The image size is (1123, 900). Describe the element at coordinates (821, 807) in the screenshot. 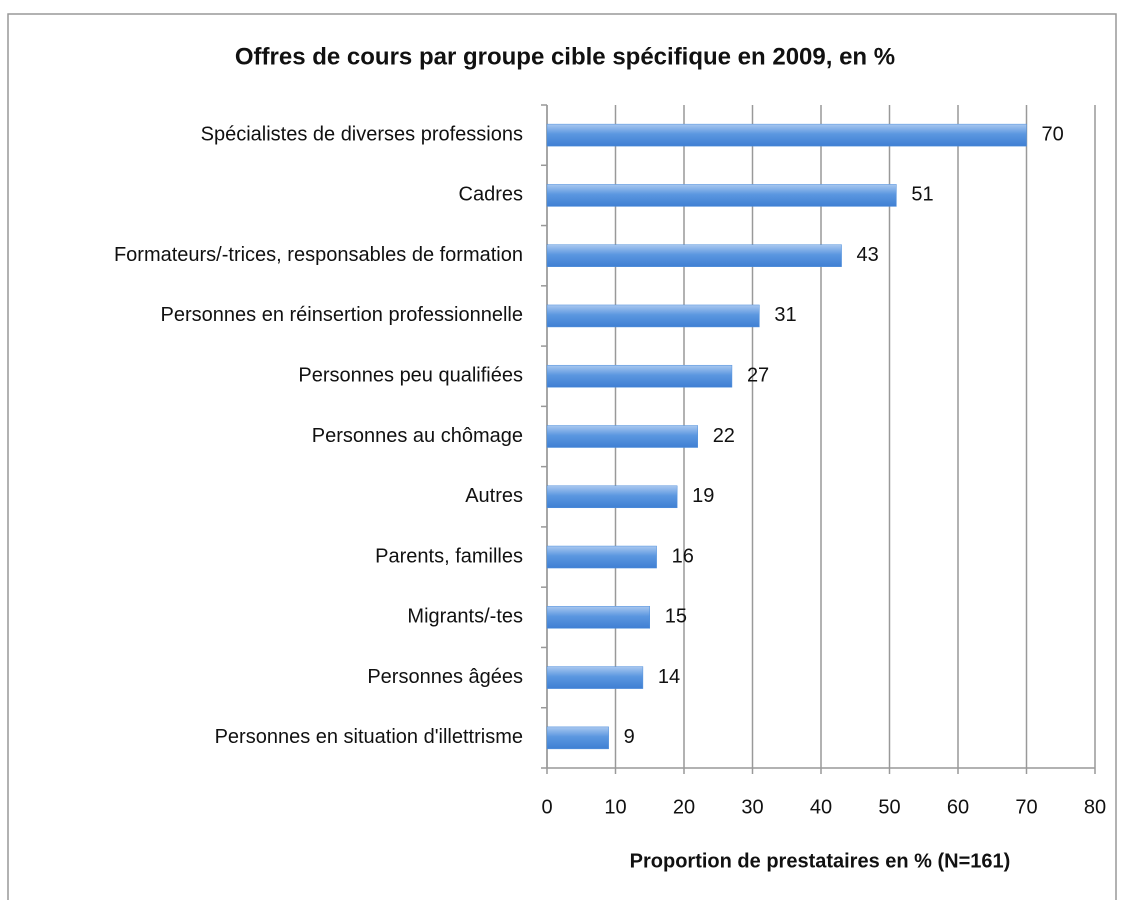

I see `x-tick-label: 40` at that location.